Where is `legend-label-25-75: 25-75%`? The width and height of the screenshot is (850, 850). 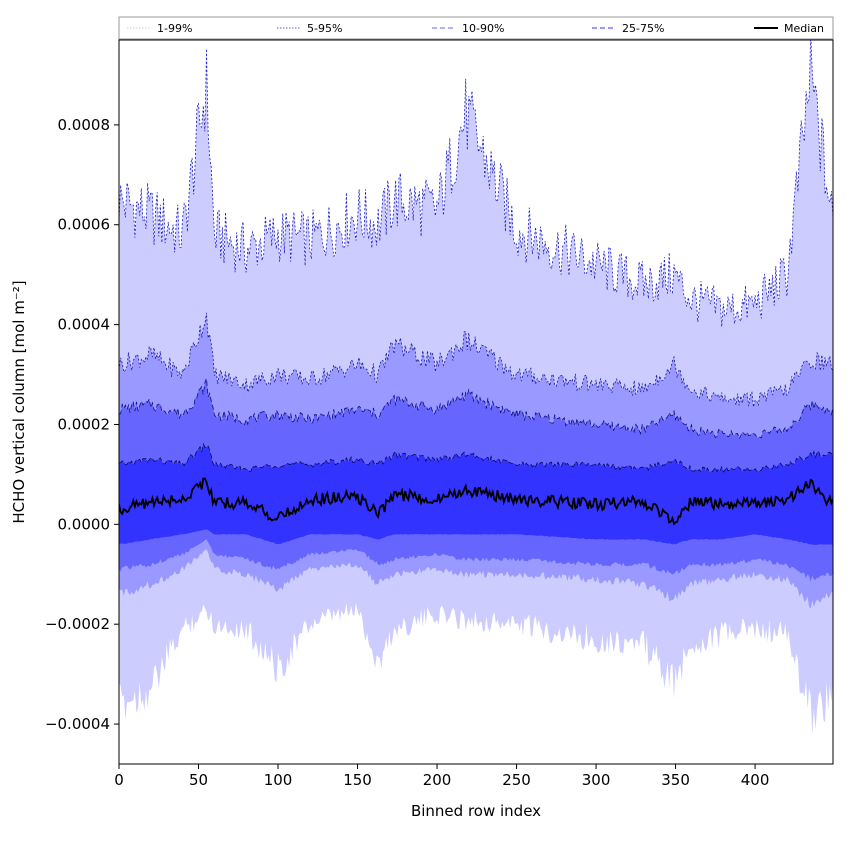 legend-label-25-75: 25-75% is located at coordinates (643, 28).